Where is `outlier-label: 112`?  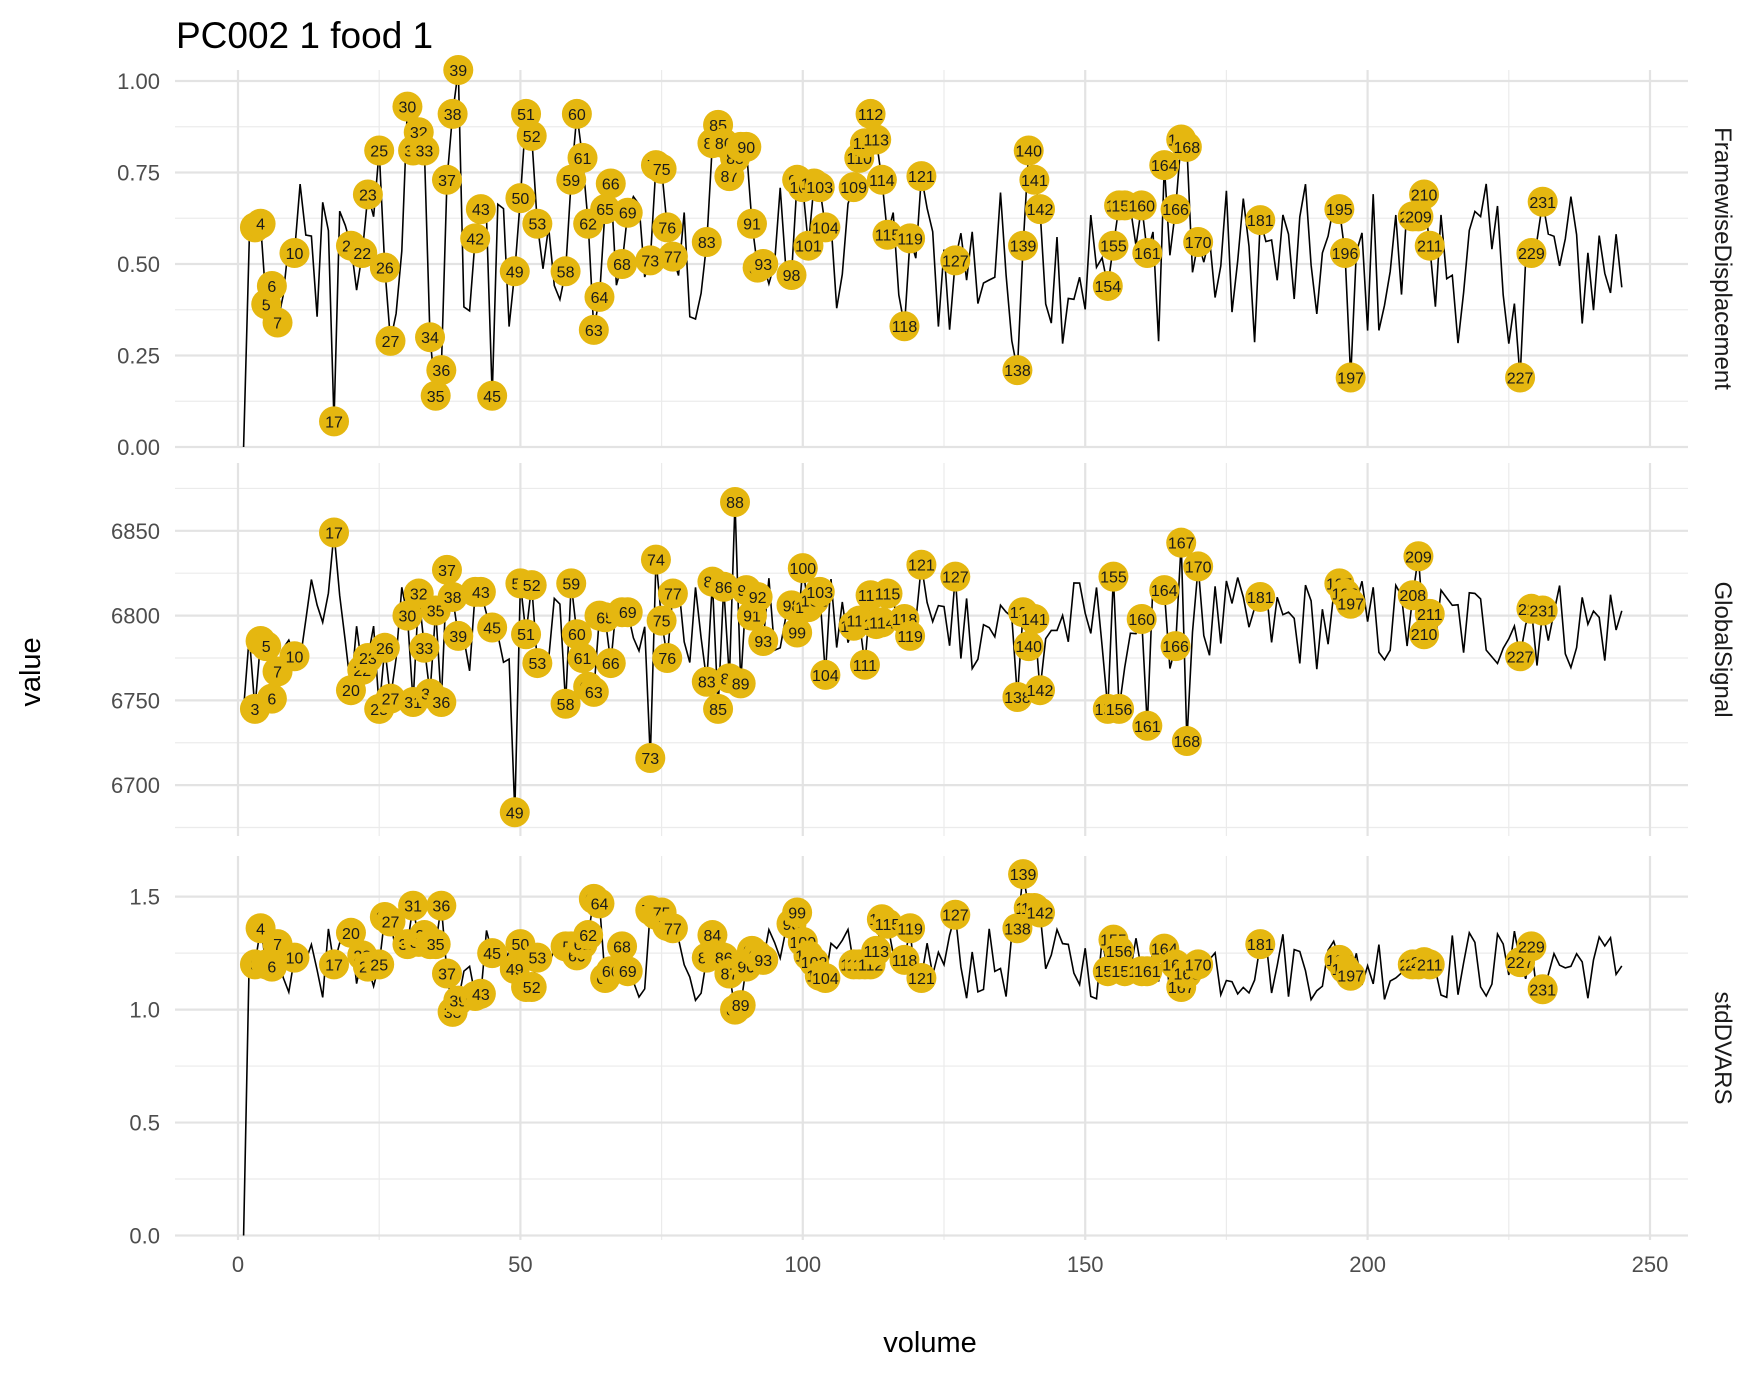
outlier-label: 112 is located at coordinates (871, 115).